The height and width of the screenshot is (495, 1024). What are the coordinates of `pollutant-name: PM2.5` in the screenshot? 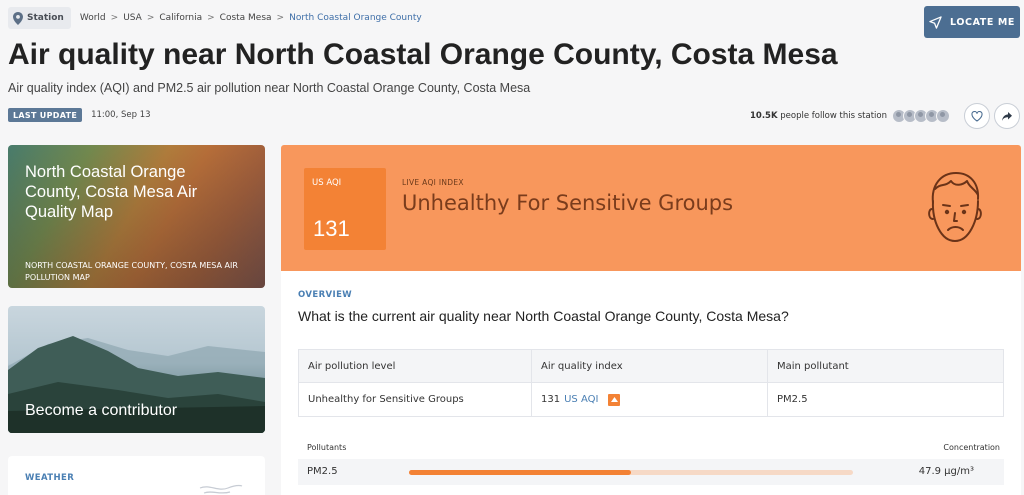 It's located at (322, 471).